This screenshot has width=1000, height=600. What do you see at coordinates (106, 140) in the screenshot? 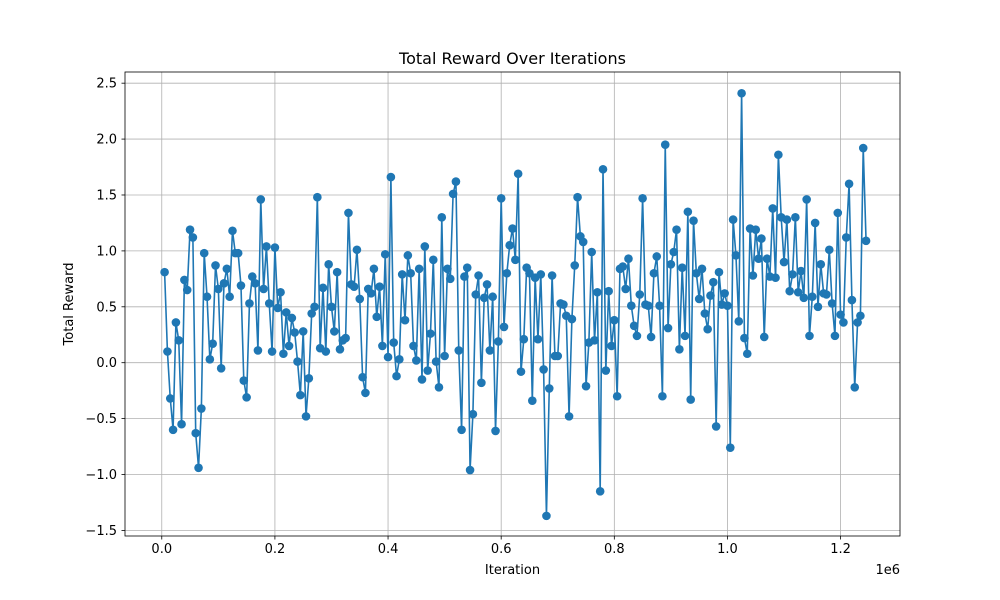
I see `y-tick-label: 2.0` at bounding box center [106, 140].